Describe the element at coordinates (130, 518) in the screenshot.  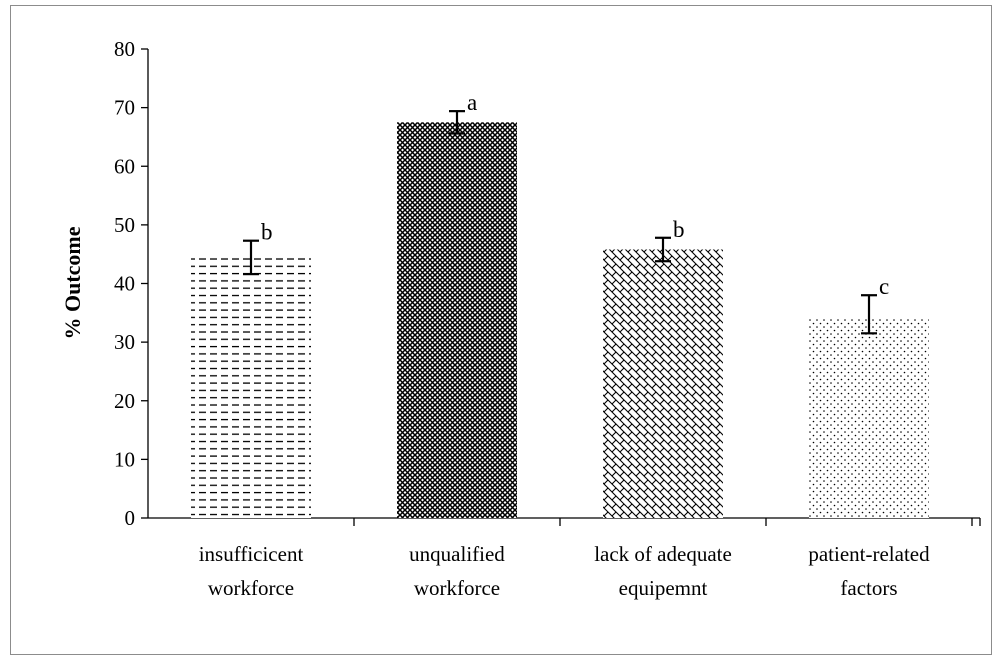
I see `y-tick-label: 0` at that location.